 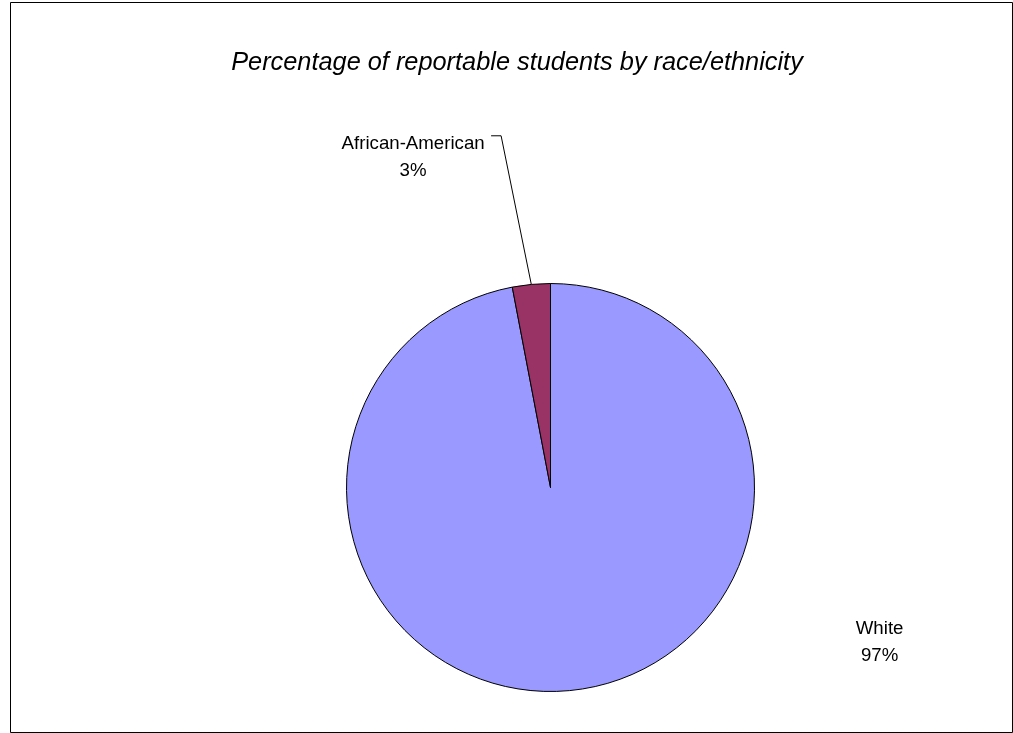 I want to click on data-label: 3%, so click(x=413, y=169).